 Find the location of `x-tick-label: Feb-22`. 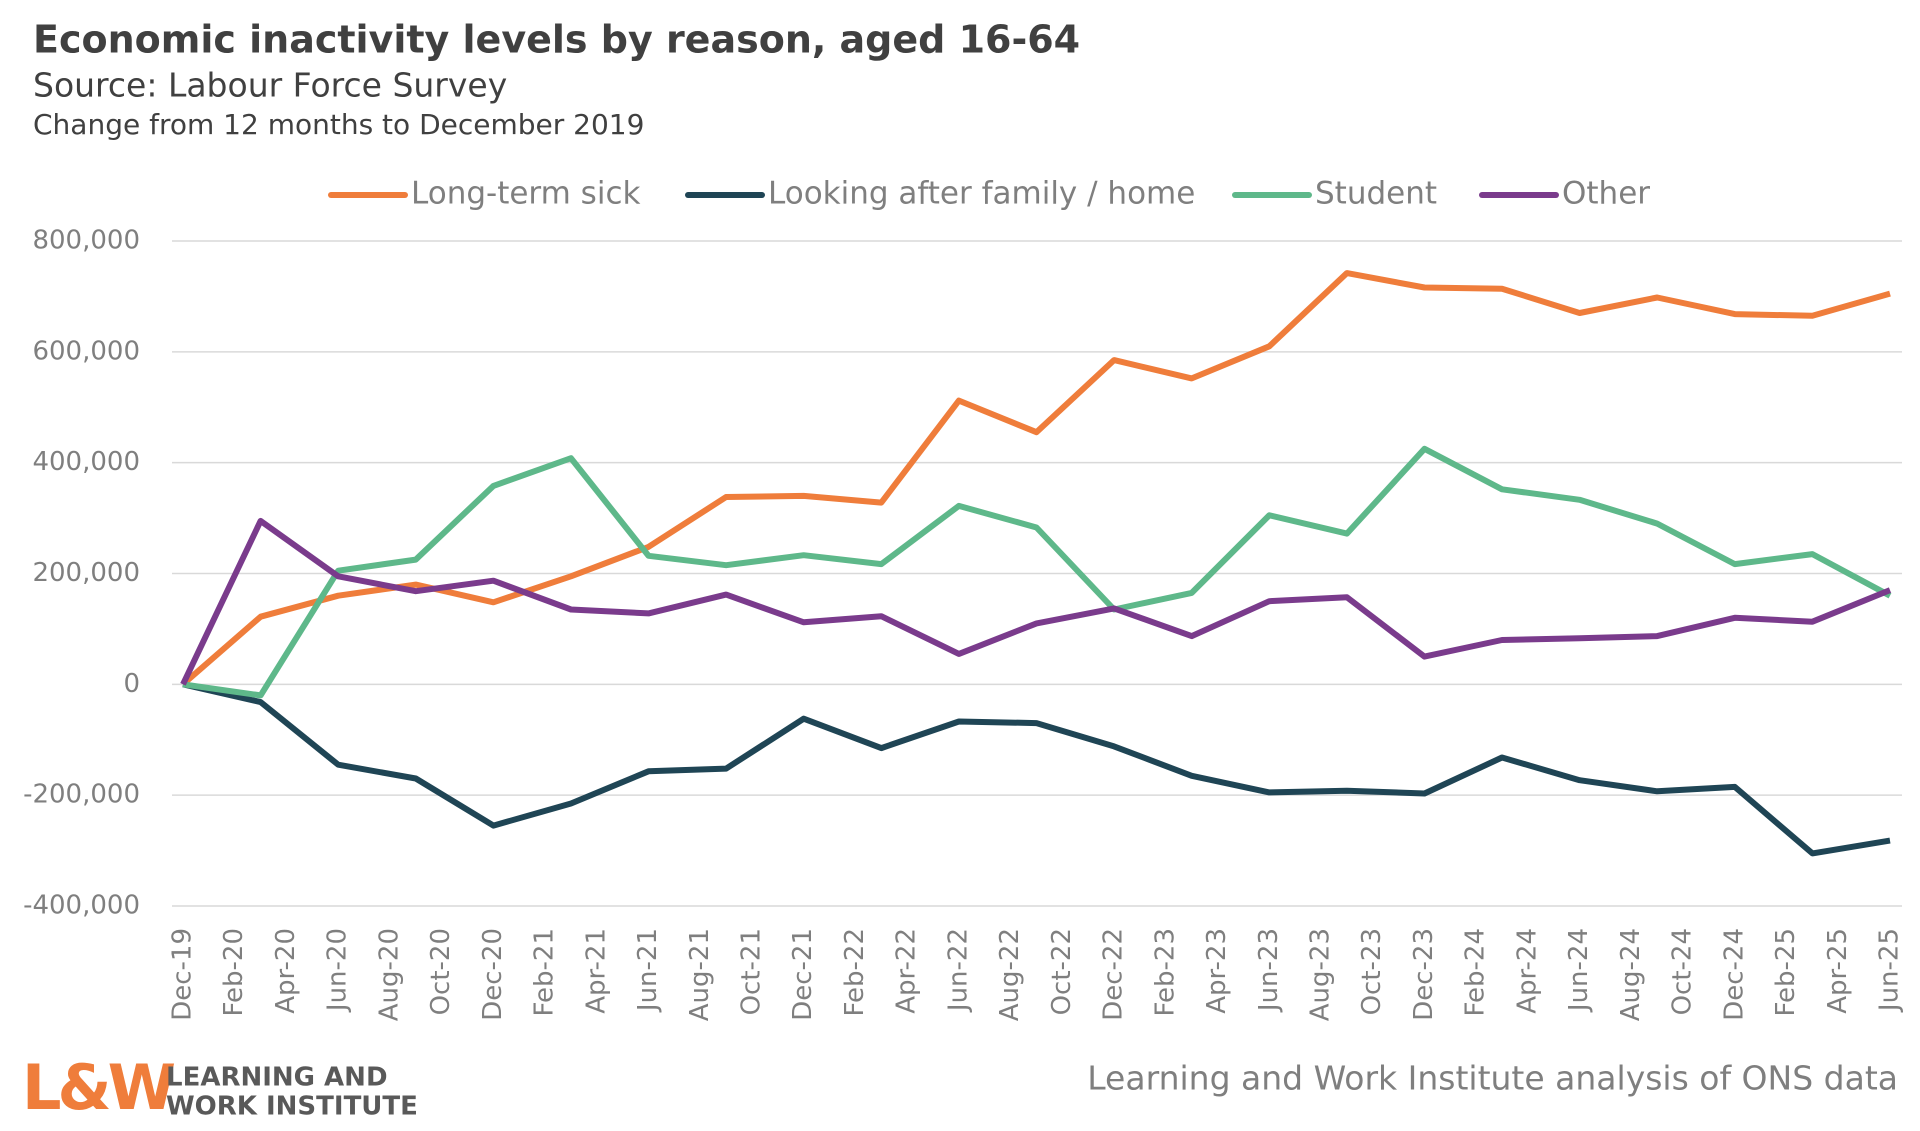

x-tick-label: Feb-22 is located at coordinates (855, 972).